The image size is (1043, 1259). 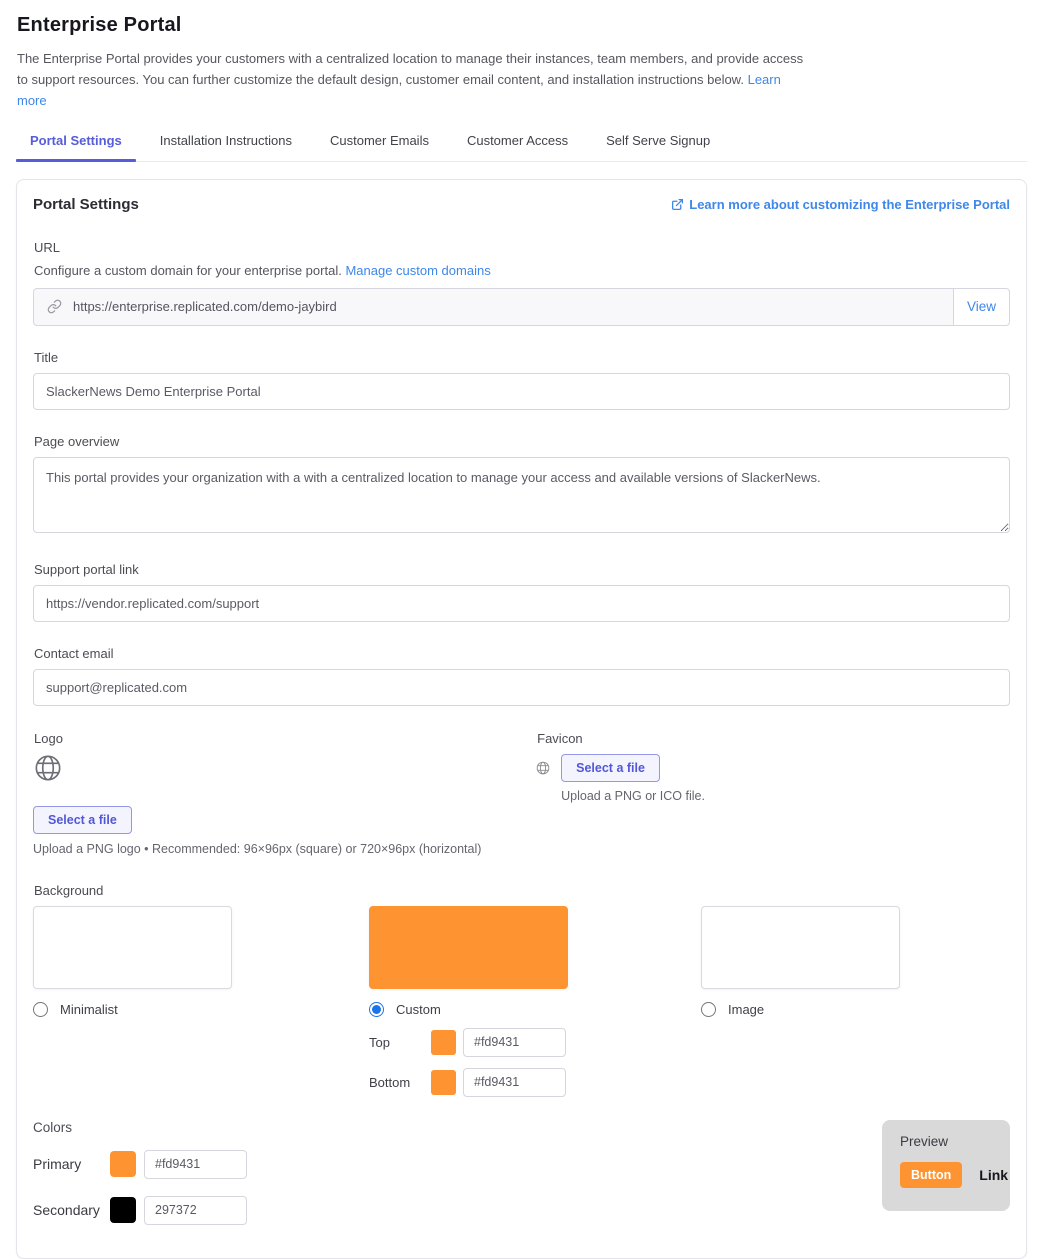 I want to click on image-radio, so click(x=708, y=1009).